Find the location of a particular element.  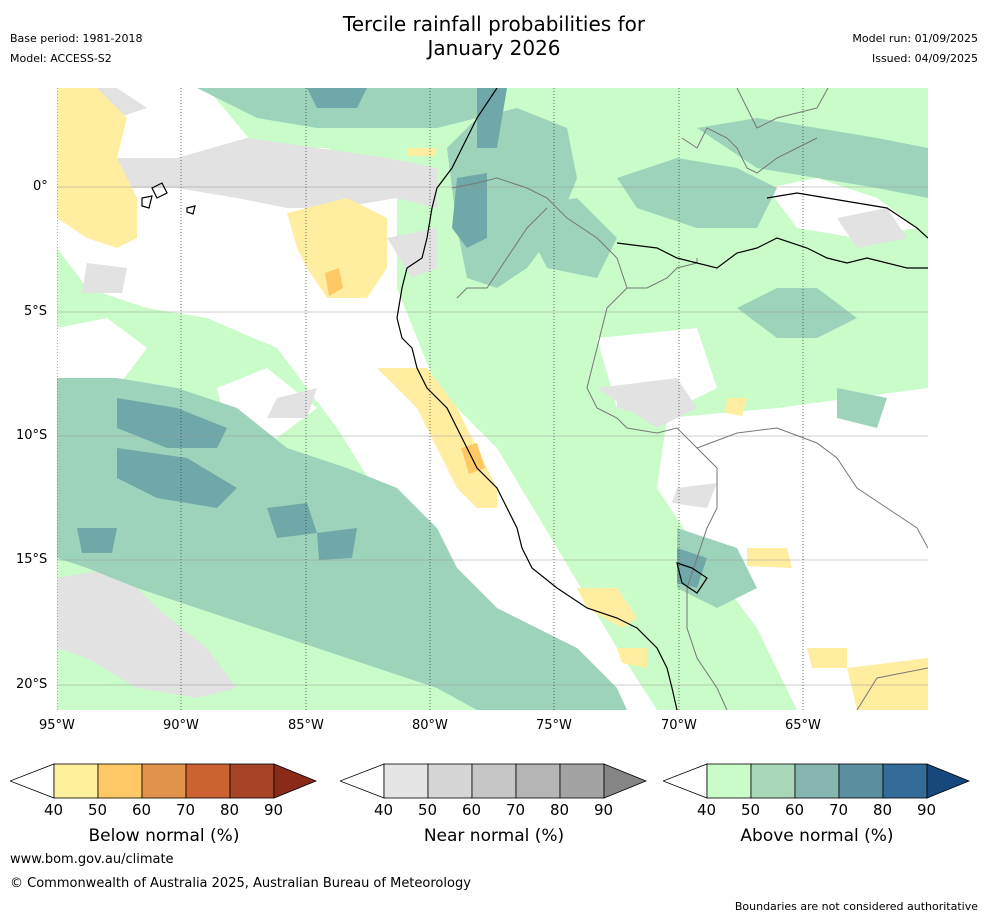

lon-label-90w: 90°W is located at coordinates (181, 725).